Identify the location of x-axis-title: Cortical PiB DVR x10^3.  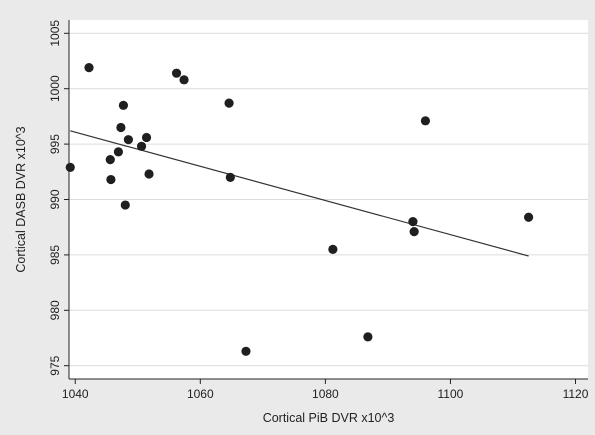
(329, 418).